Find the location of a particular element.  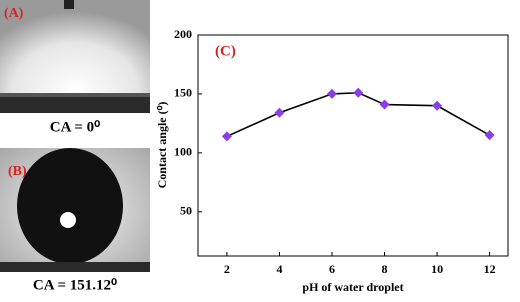

x-tick-label: 4 is located at coordinates (279, 269).